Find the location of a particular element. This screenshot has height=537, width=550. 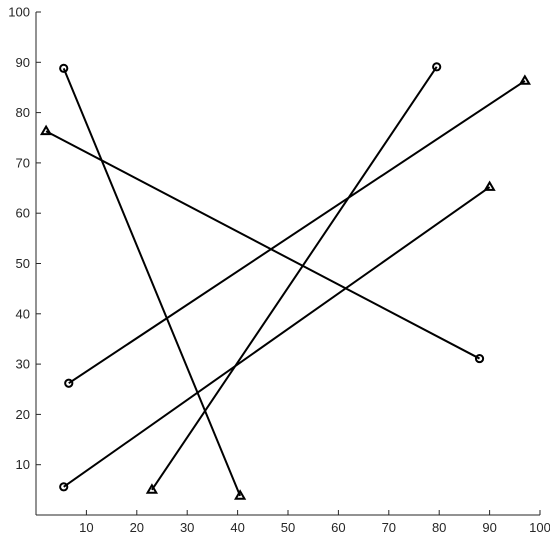

x-tick-label: 100 is located at coordinates (539, 527).